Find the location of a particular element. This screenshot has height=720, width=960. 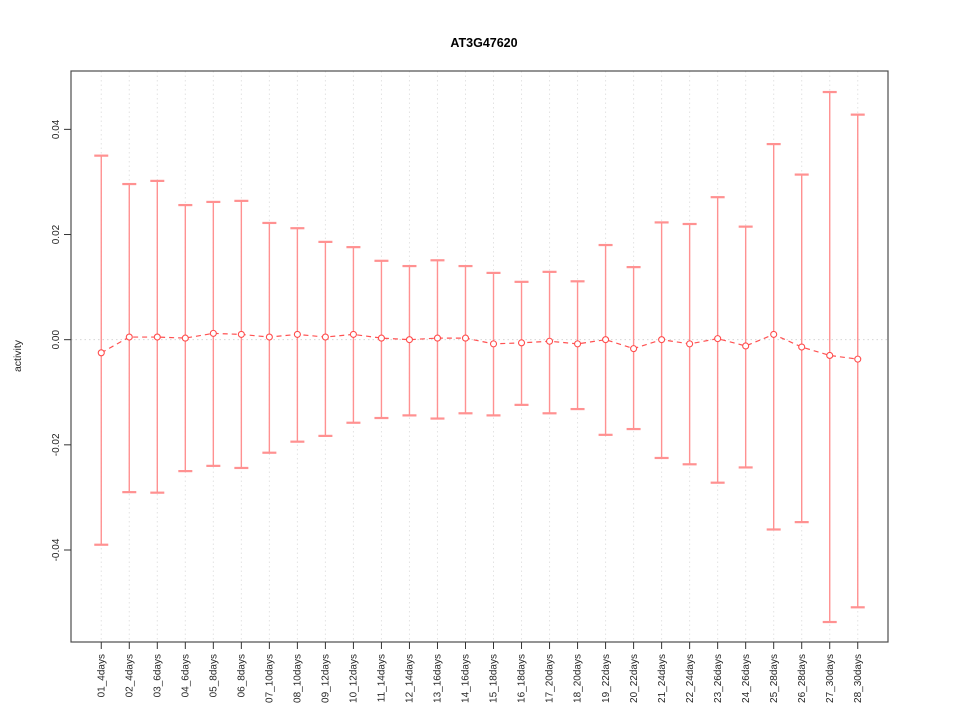

series-line is located at coordinates (479, 346).